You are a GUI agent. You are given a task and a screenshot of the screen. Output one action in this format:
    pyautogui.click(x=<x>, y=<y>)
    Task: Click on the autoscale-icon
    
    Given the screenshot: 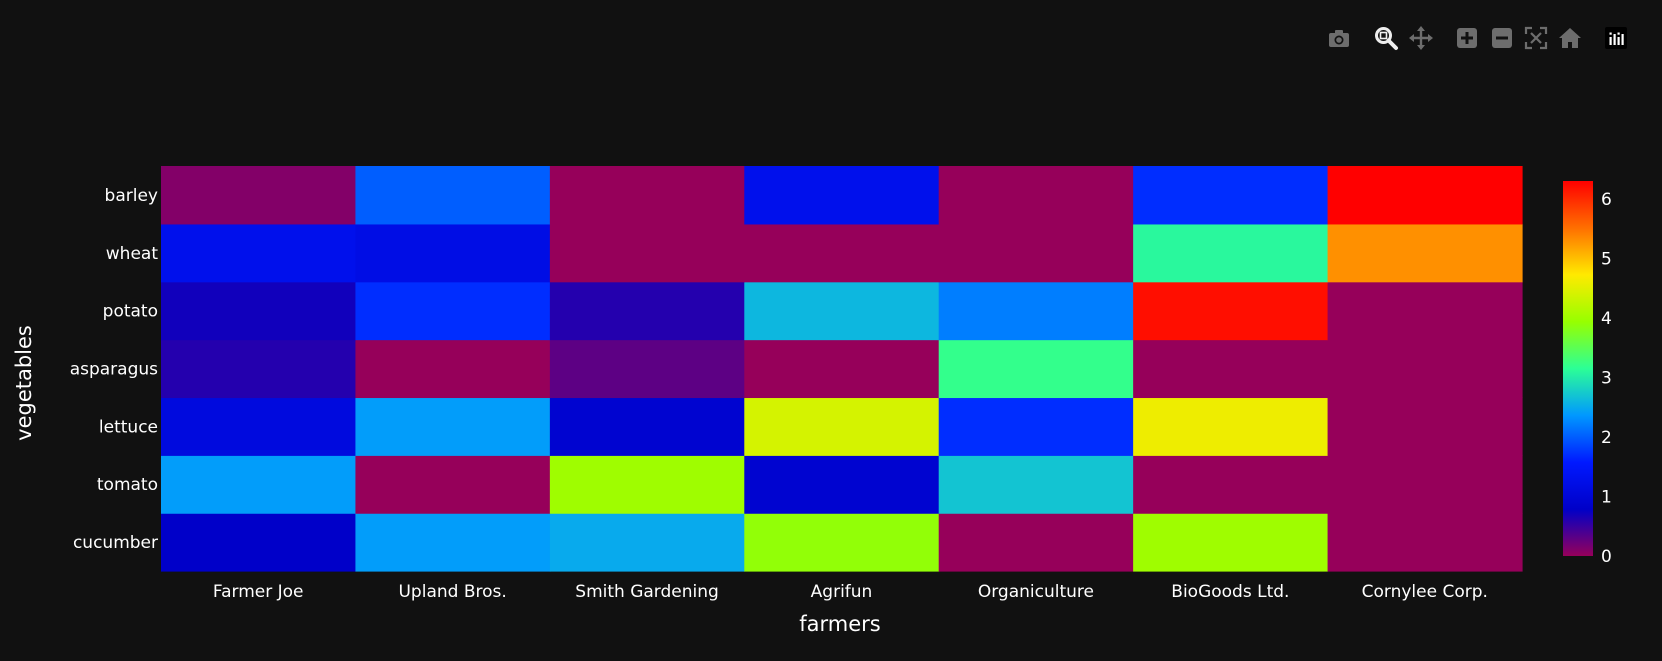 What is the action you would take?
    pyautogui.click(x=1536, y=38)
    